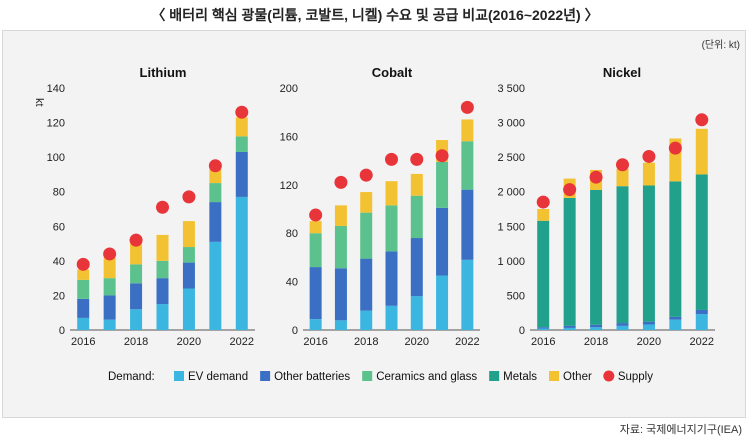 This screenshot has height=438, width=750. Describe the element at coordinates (312, 377) in the screenshot. I see `legend-item-other-batteries: Other batteries` at that location.